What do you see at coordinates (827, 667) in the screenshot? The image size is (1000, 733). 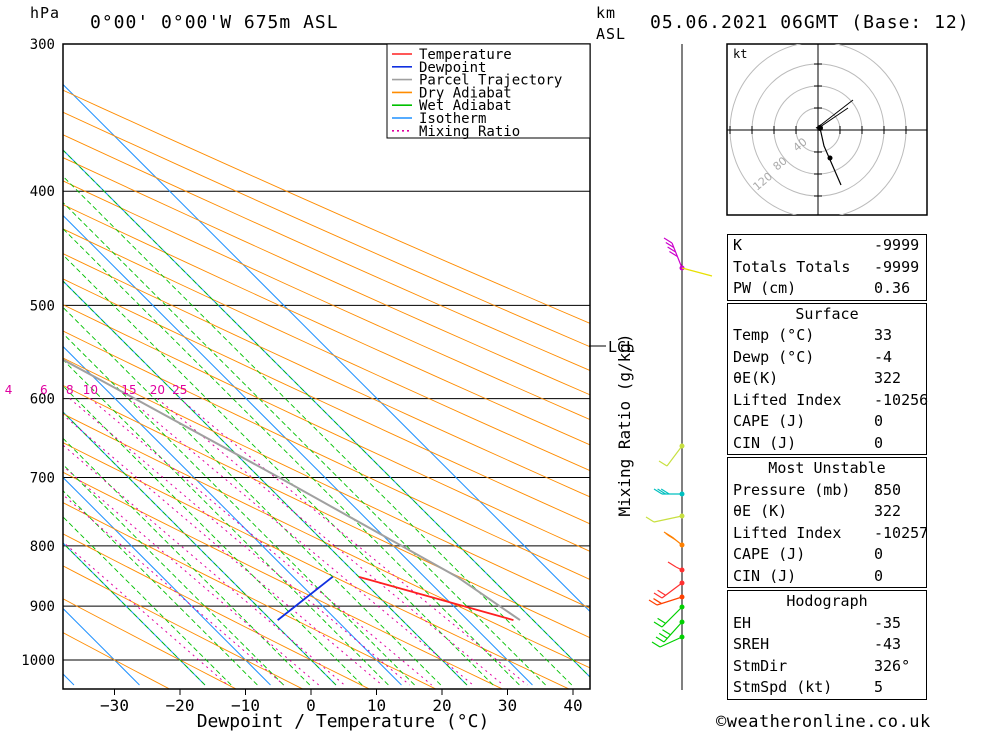 I see `hodograph-row: StmDir 326°` at bounding box center [827, 667].